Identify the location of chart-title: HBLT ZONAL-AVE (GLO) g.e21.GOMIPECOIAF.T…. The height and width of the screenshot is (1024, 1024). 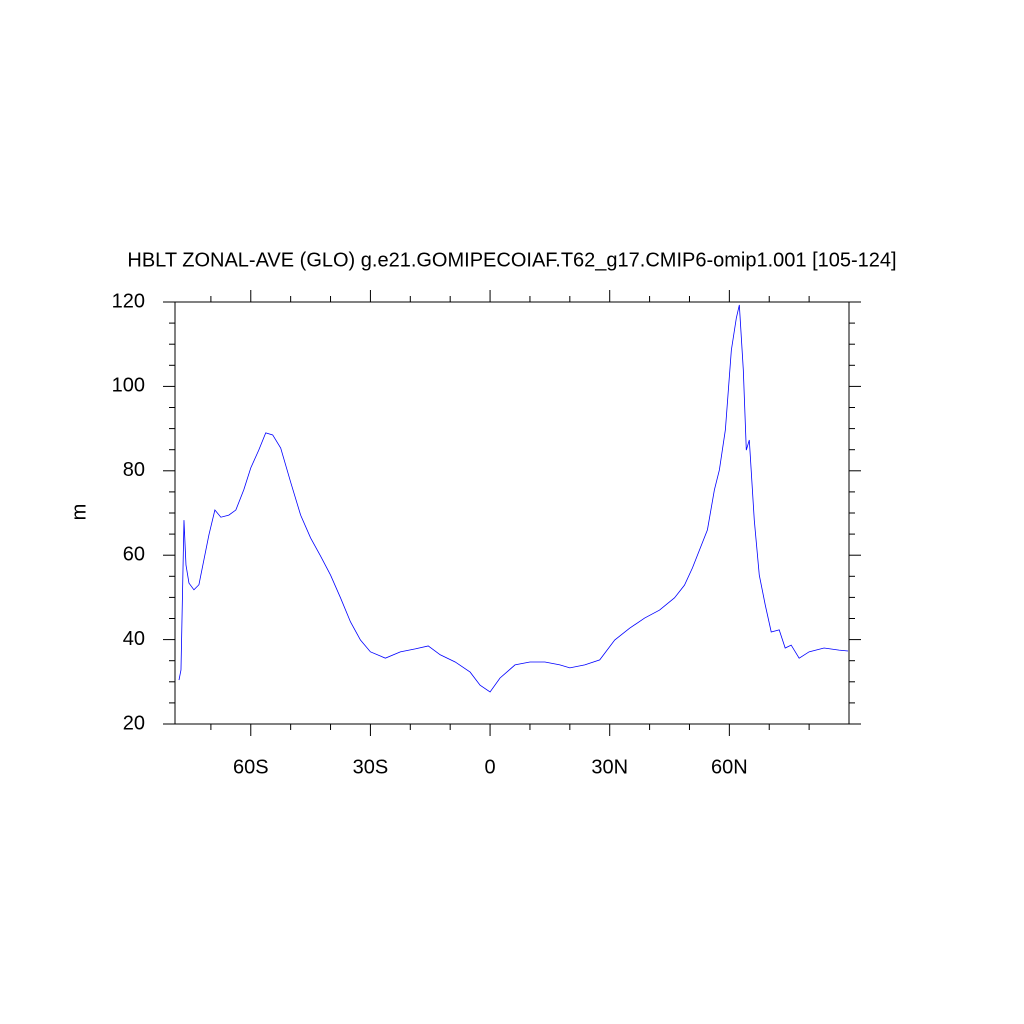
(511, 260).